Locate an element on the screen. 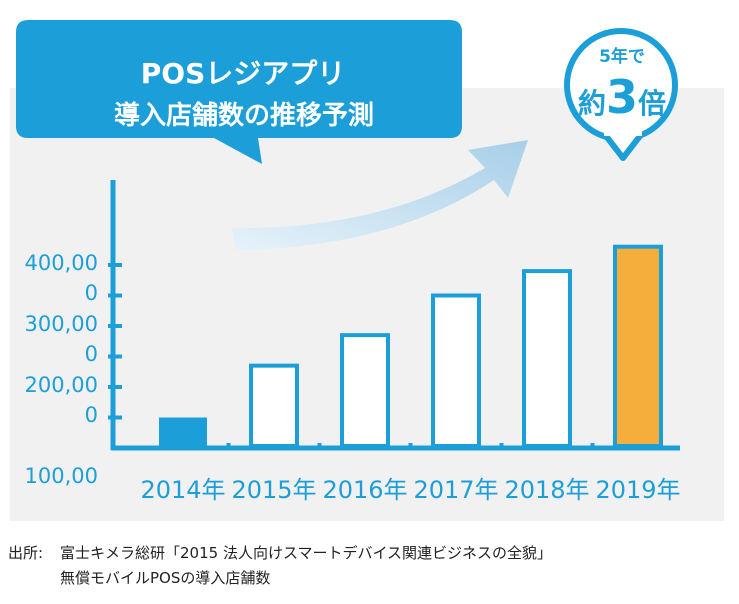  badge-line1: 5年で is located at coordinates (622, 57).